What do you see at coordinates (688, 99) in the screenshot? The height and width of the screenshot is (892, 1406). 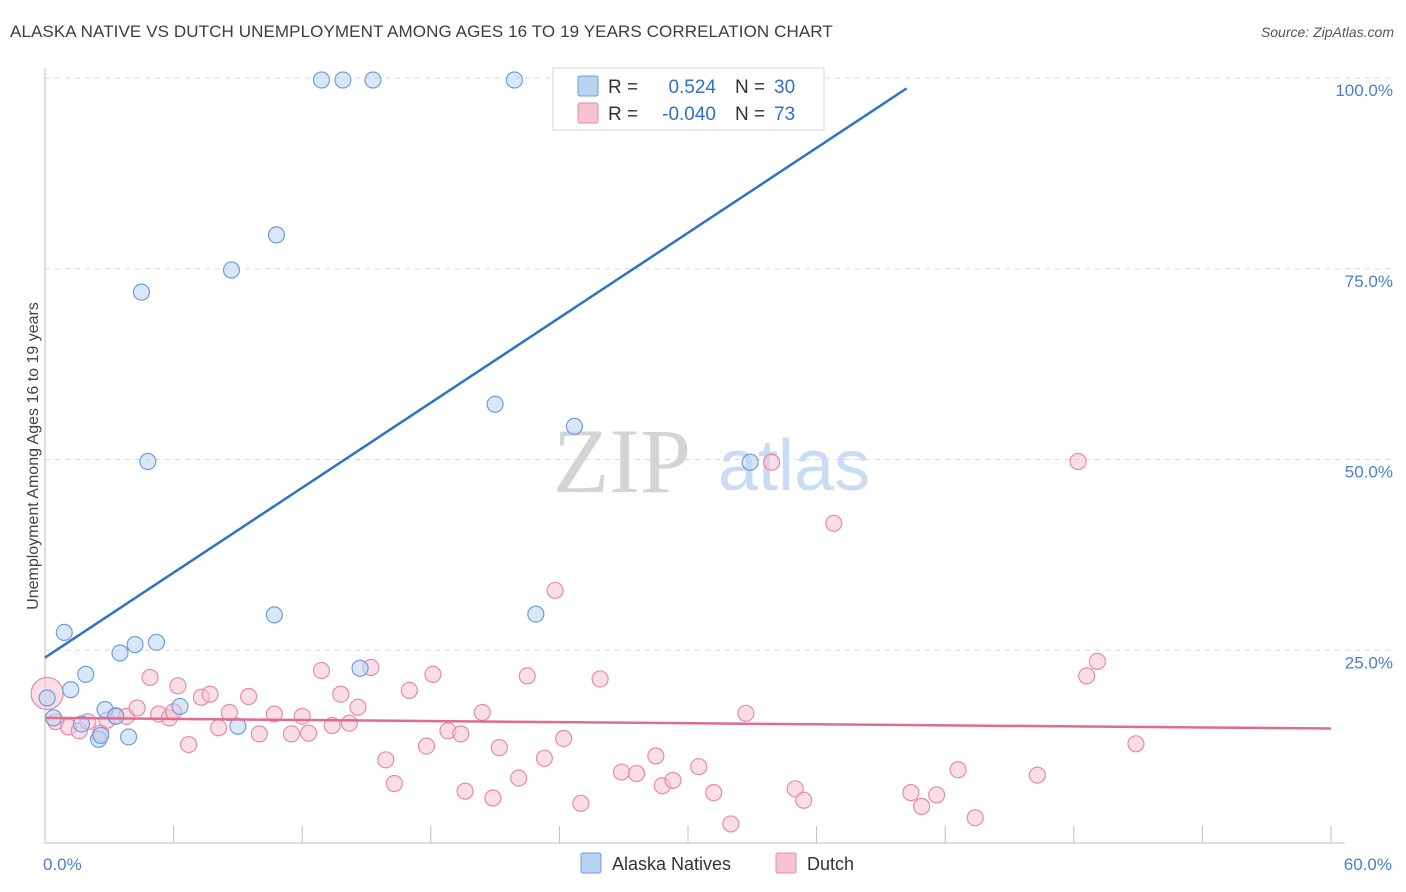 I see `correlation-legend: R = 0.524 N = 30 R = -0.040 N = 73` at bounding box center [688, 99].